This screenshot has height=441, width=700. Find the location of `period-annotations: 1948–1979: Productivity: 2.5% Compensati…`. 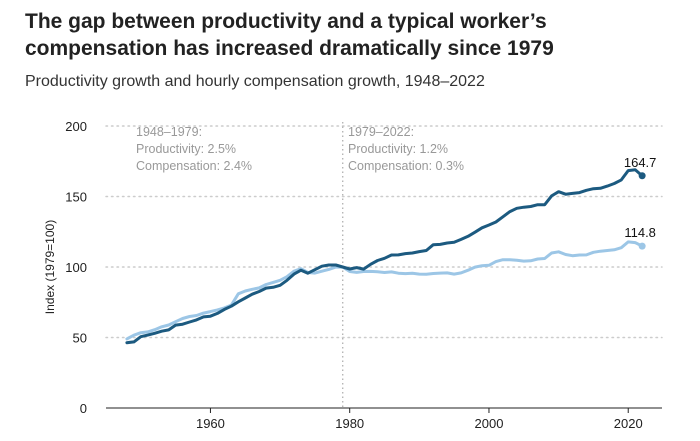

period-annotations: 1948–1979: Productivity: 2.5% Compensati… is located at coordinates (300, 149).